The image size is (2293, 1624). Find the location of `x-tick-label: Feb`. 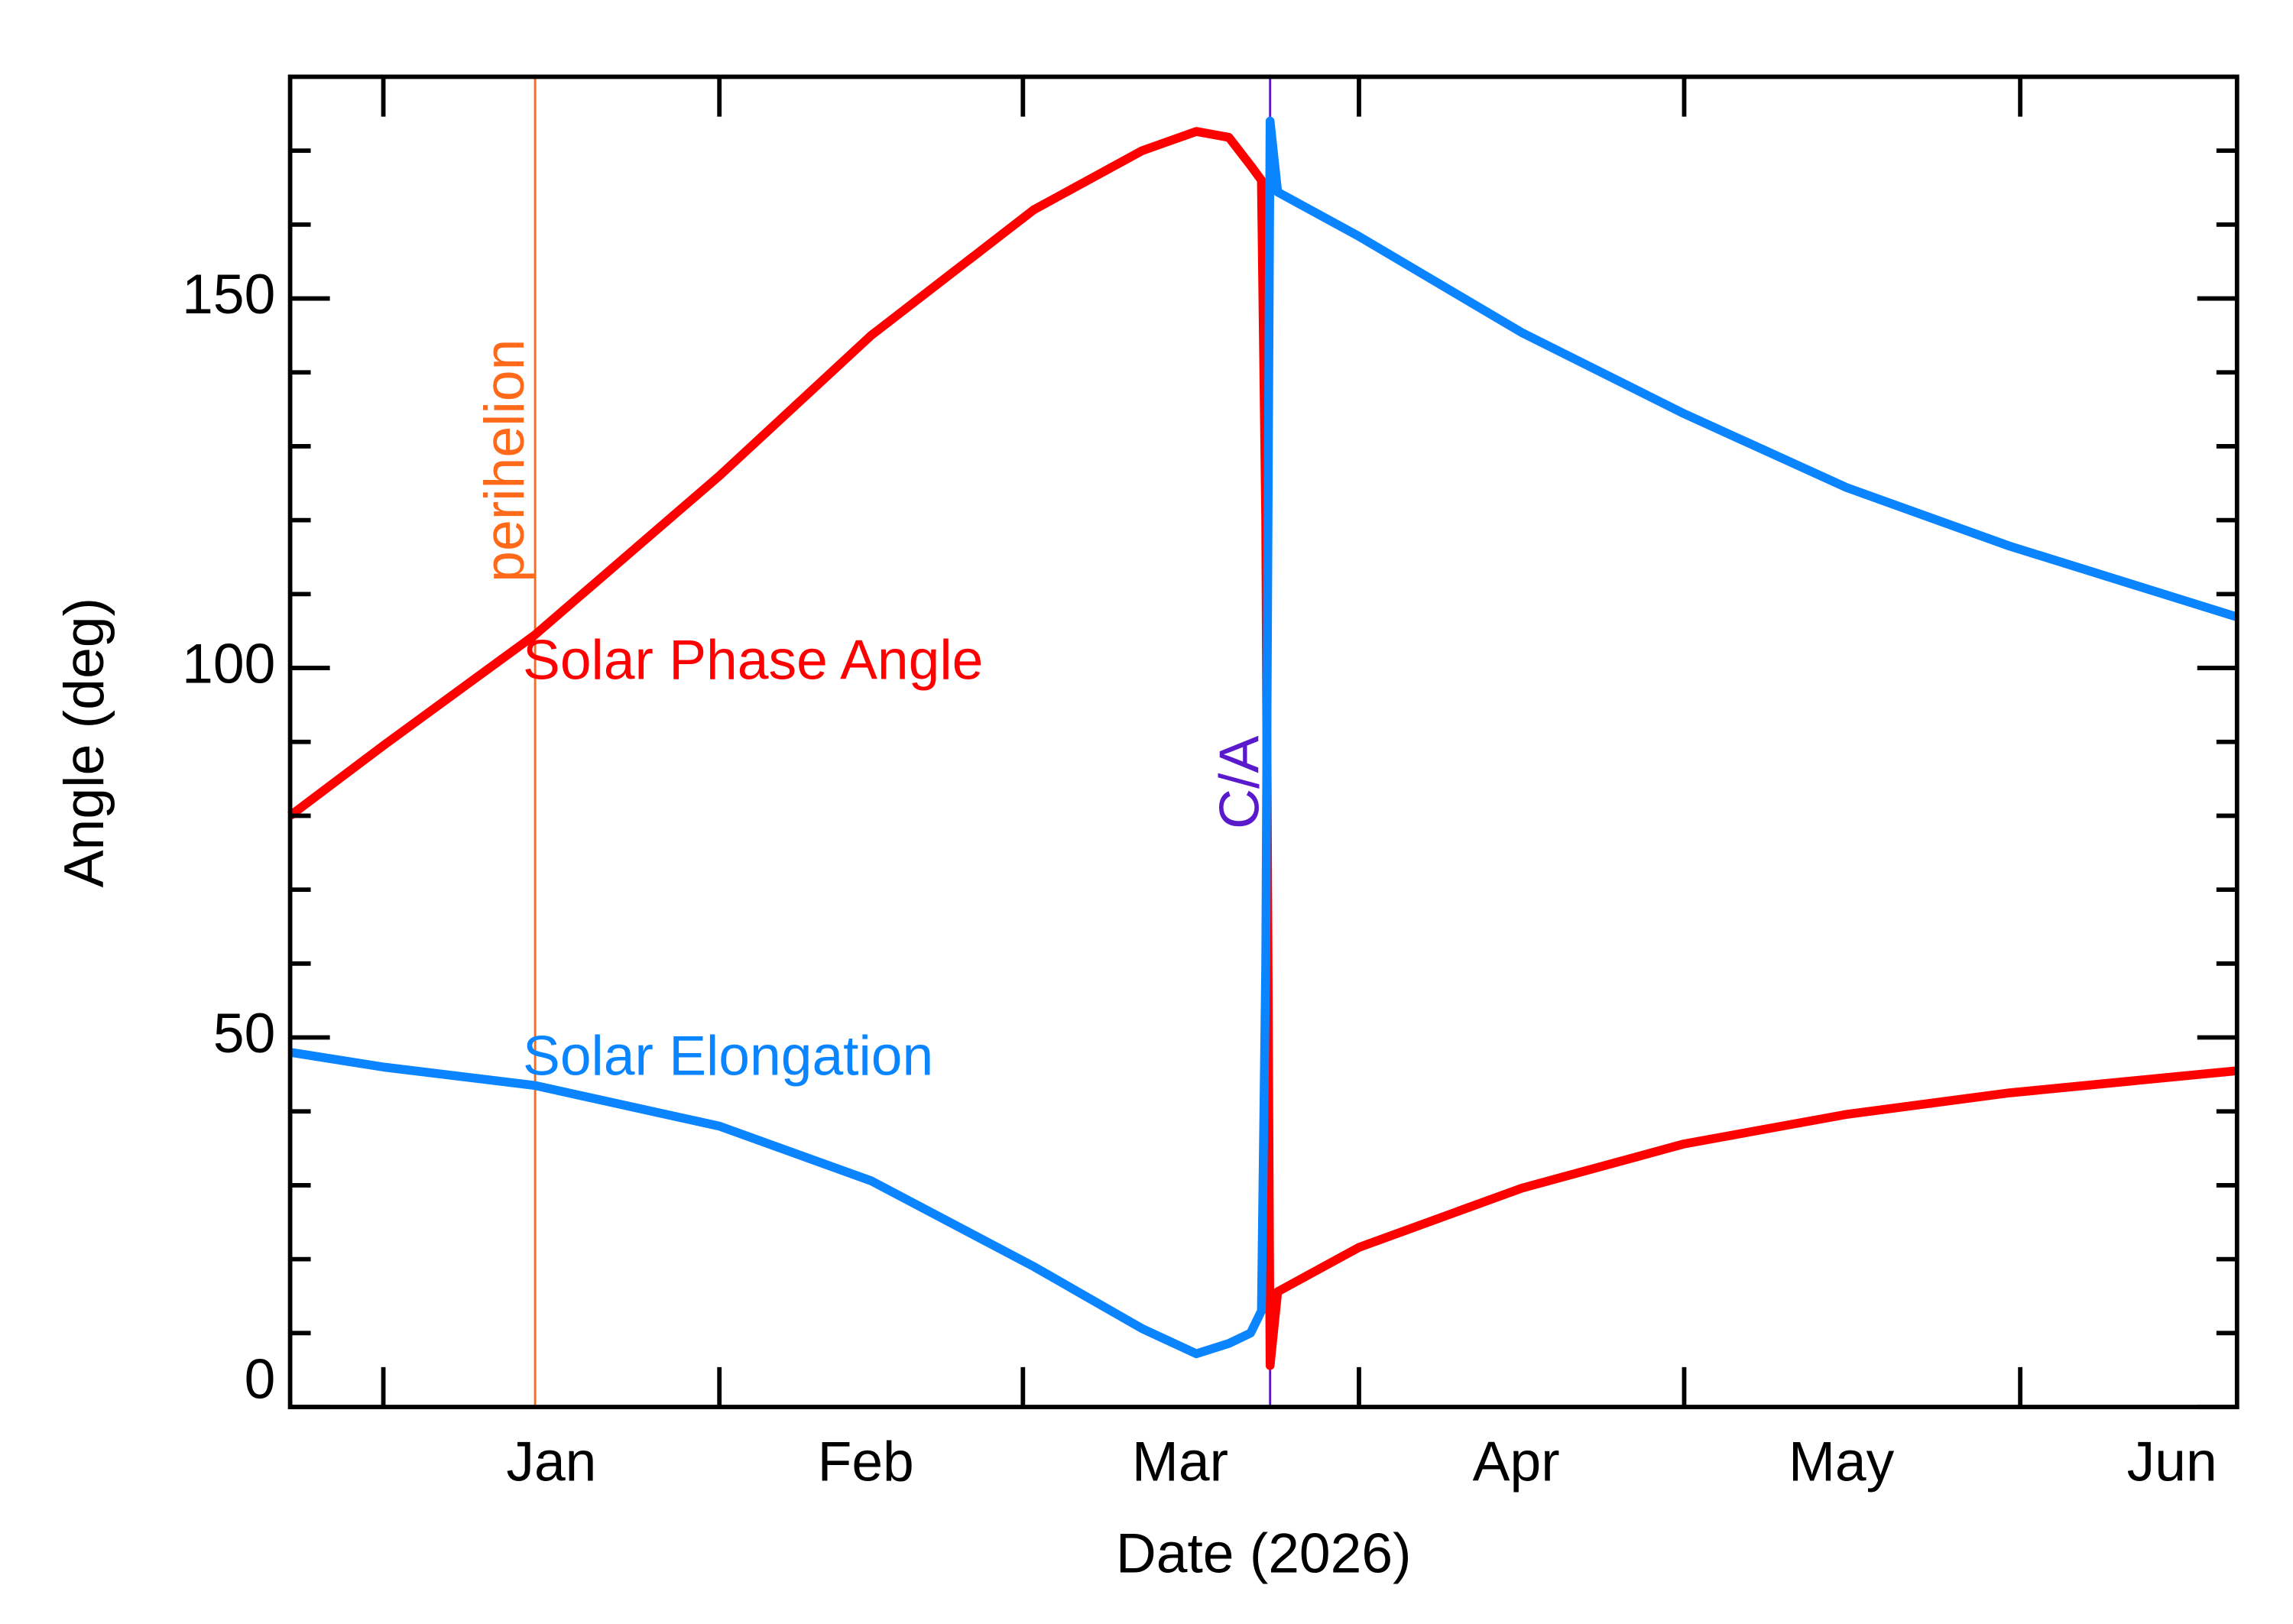

x-tick-label: Feb is located at coordinates (866, 1462).